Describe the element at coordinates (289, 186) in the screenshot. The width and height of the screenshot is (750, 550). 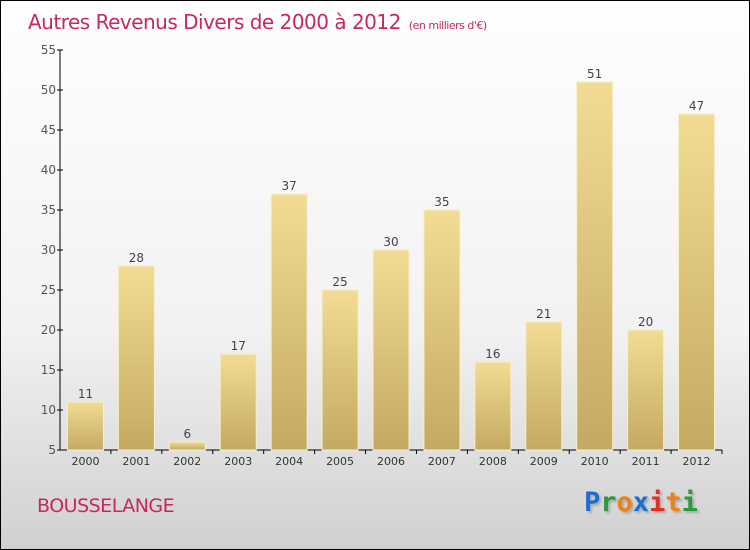
I see `data-label: 37` at that location.